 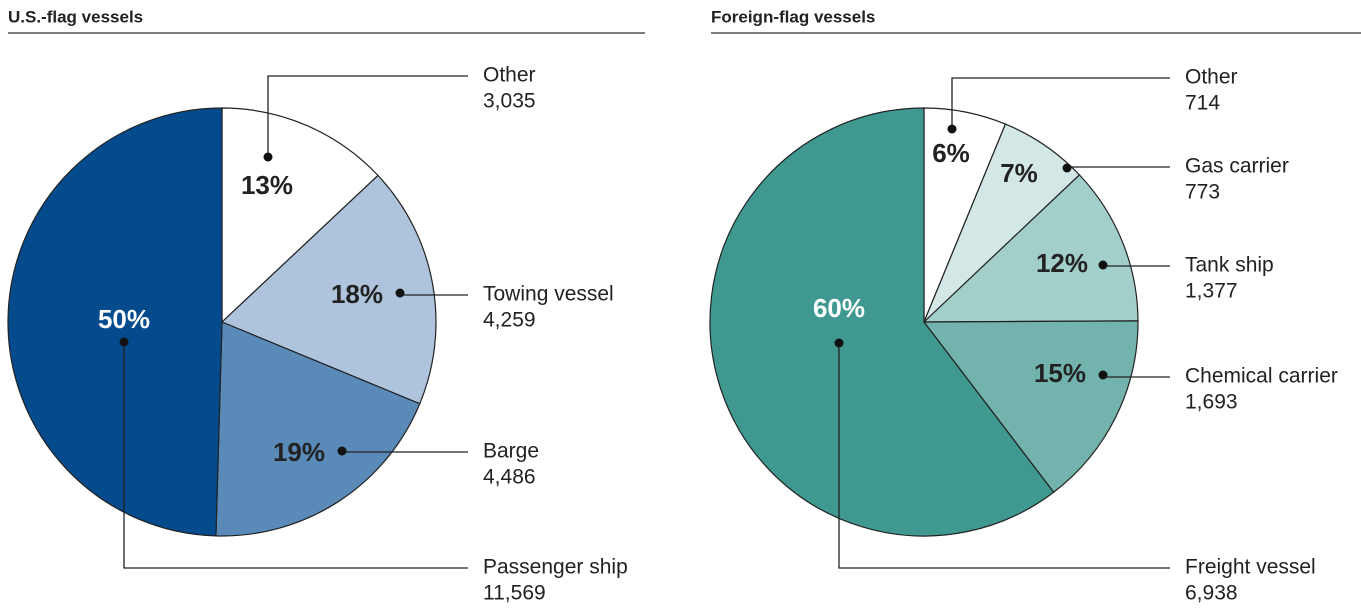 I want to click on chart-title: Foreign-flag vessels, so click(x=793, y=16).